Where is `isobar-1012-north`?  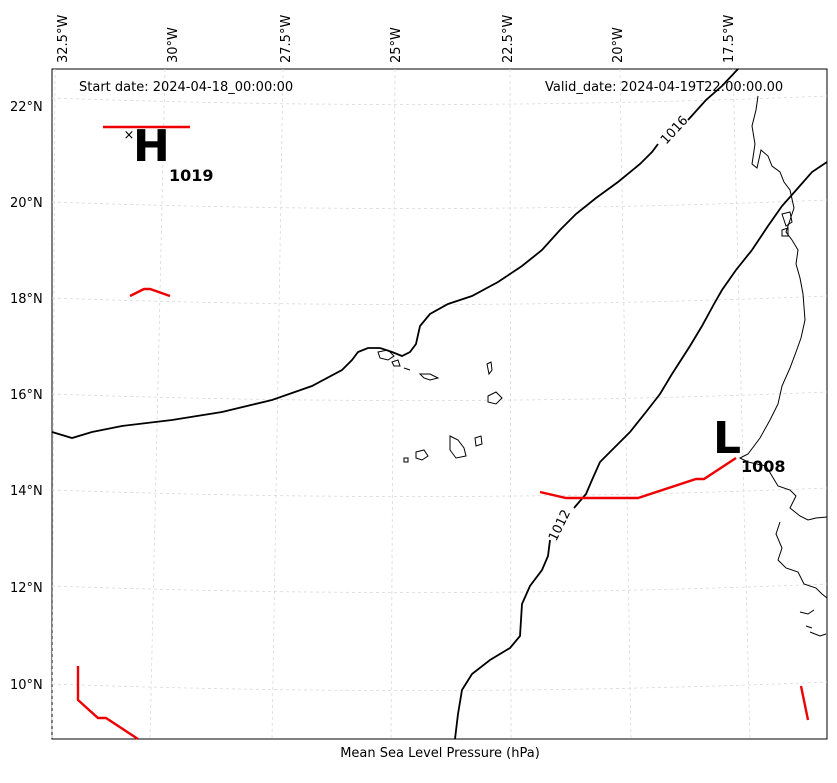
isobar-1012-north is located at coordinates (700, 335).